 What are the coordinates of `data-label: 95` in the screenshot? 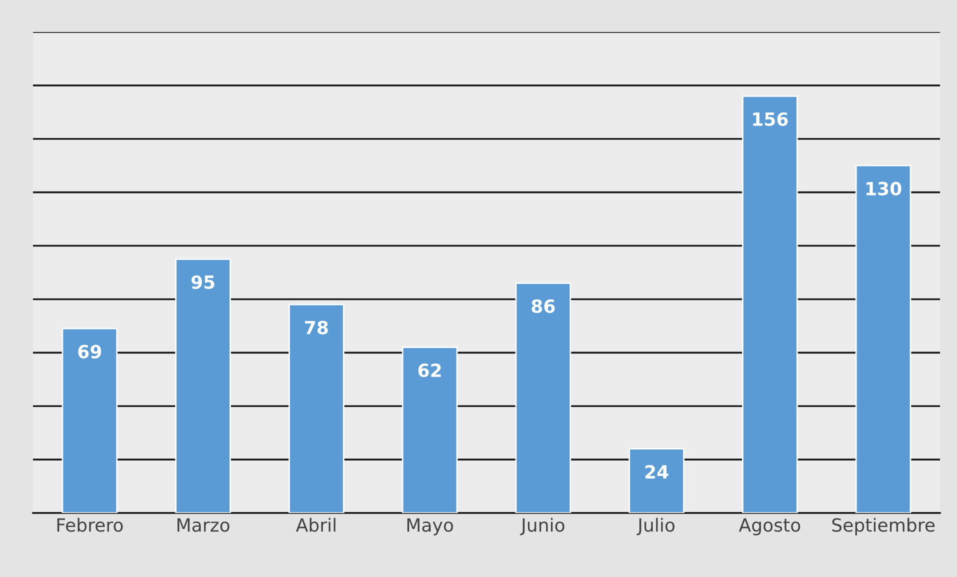 It's located at (202, 282).